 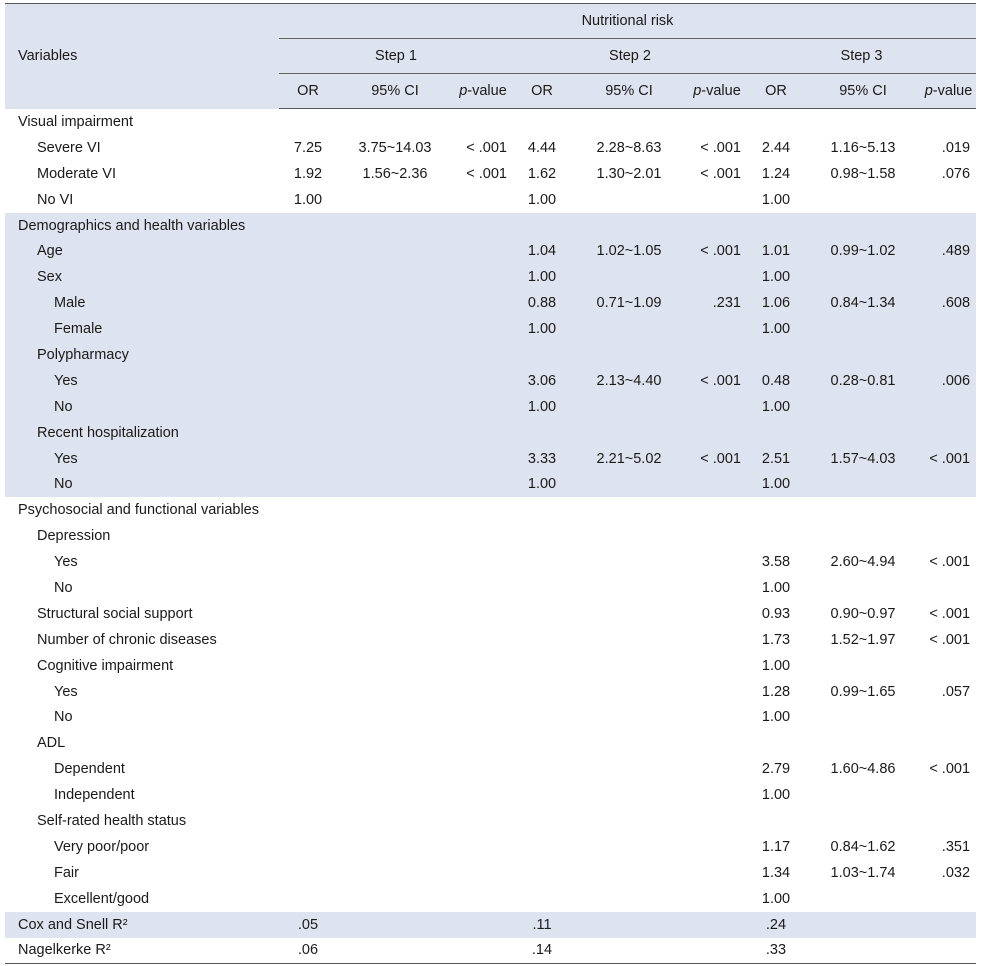 I want to click on row-label: Visual impairment, so click(x=75, y=121).